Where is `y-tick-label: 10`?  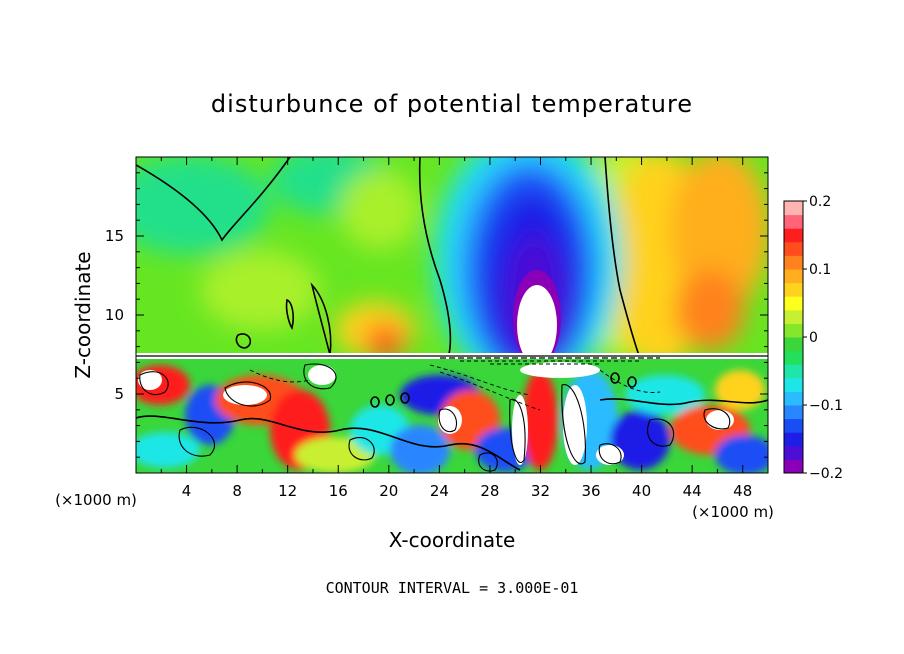 y-tick-label: 10 is located at coordinates (114, 315).